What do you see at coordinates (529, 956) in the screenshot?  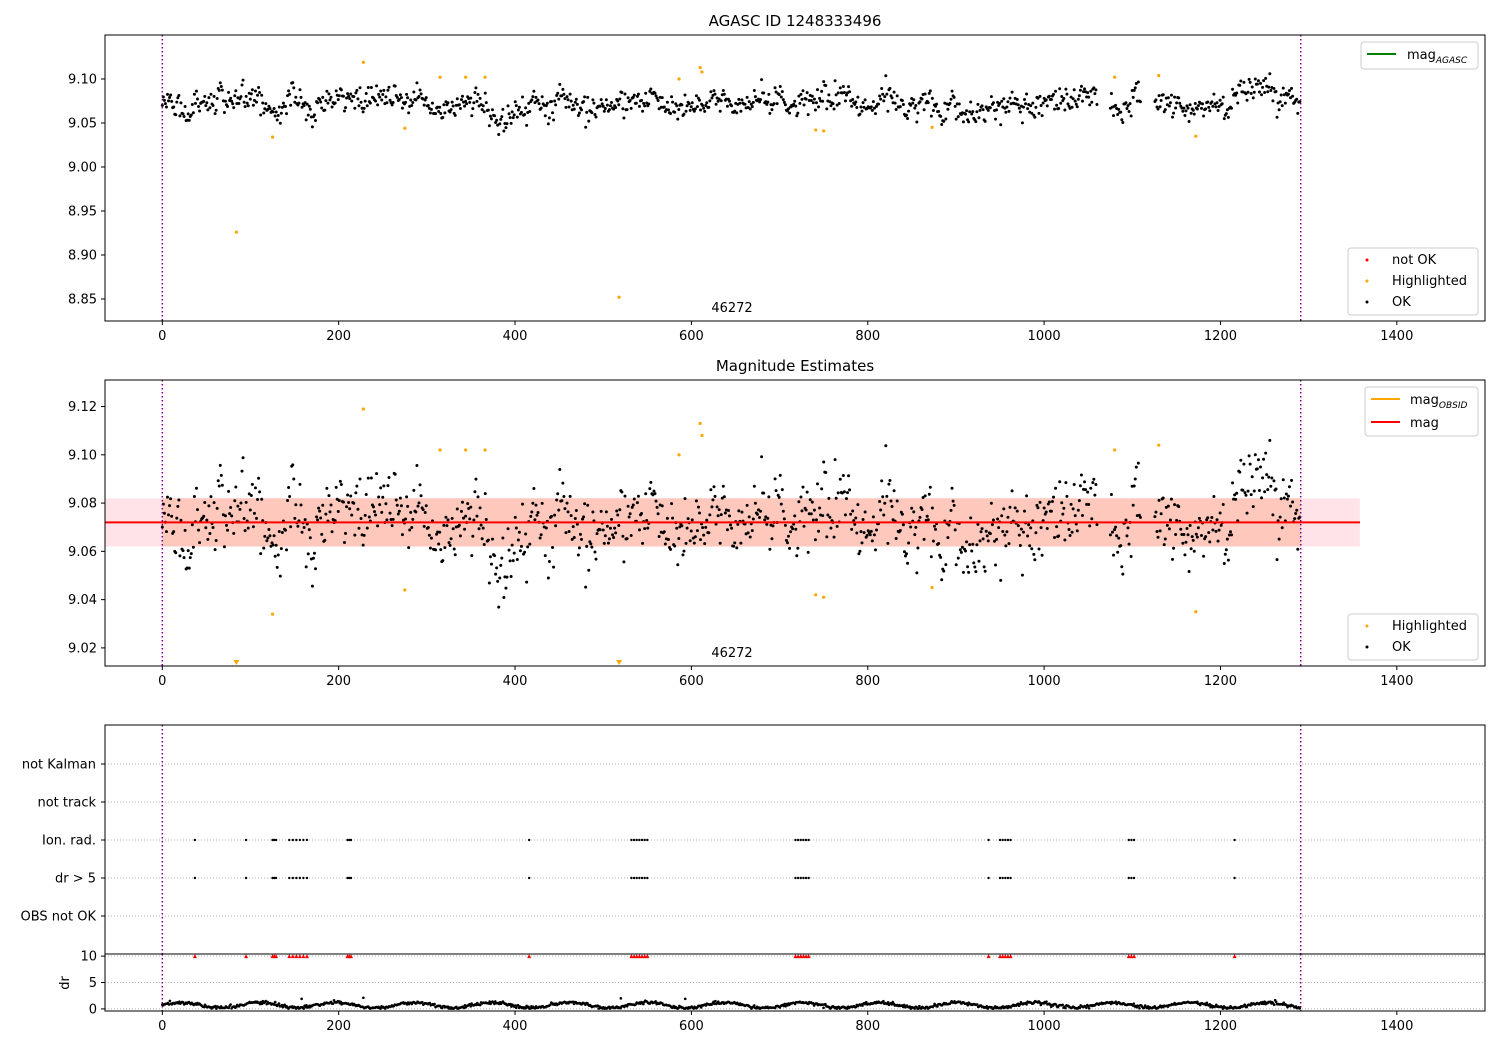 I see `capped-dr-marker` at bounding box center [529, 956].